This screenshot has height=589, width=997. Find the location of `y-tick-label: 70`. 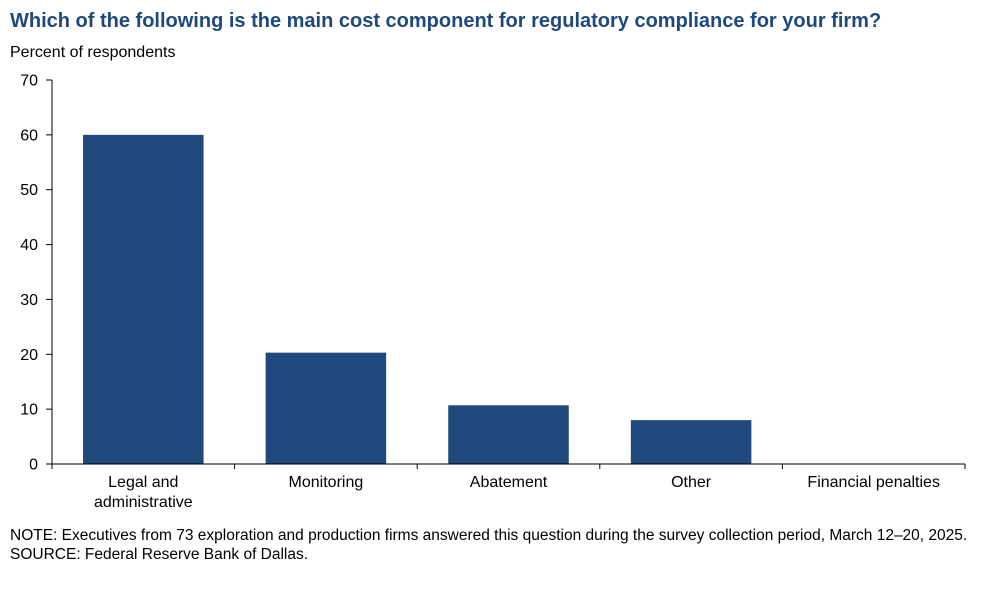

y-tick-label: 70 is located at coordinates (29, 81).